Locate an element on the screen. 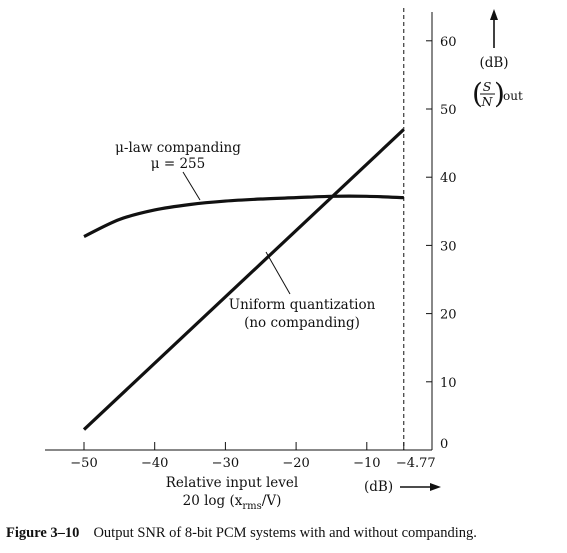 The image size is (567, 553). uniform-label-line1: Uniform quantization is located at coordinates (302, 305).